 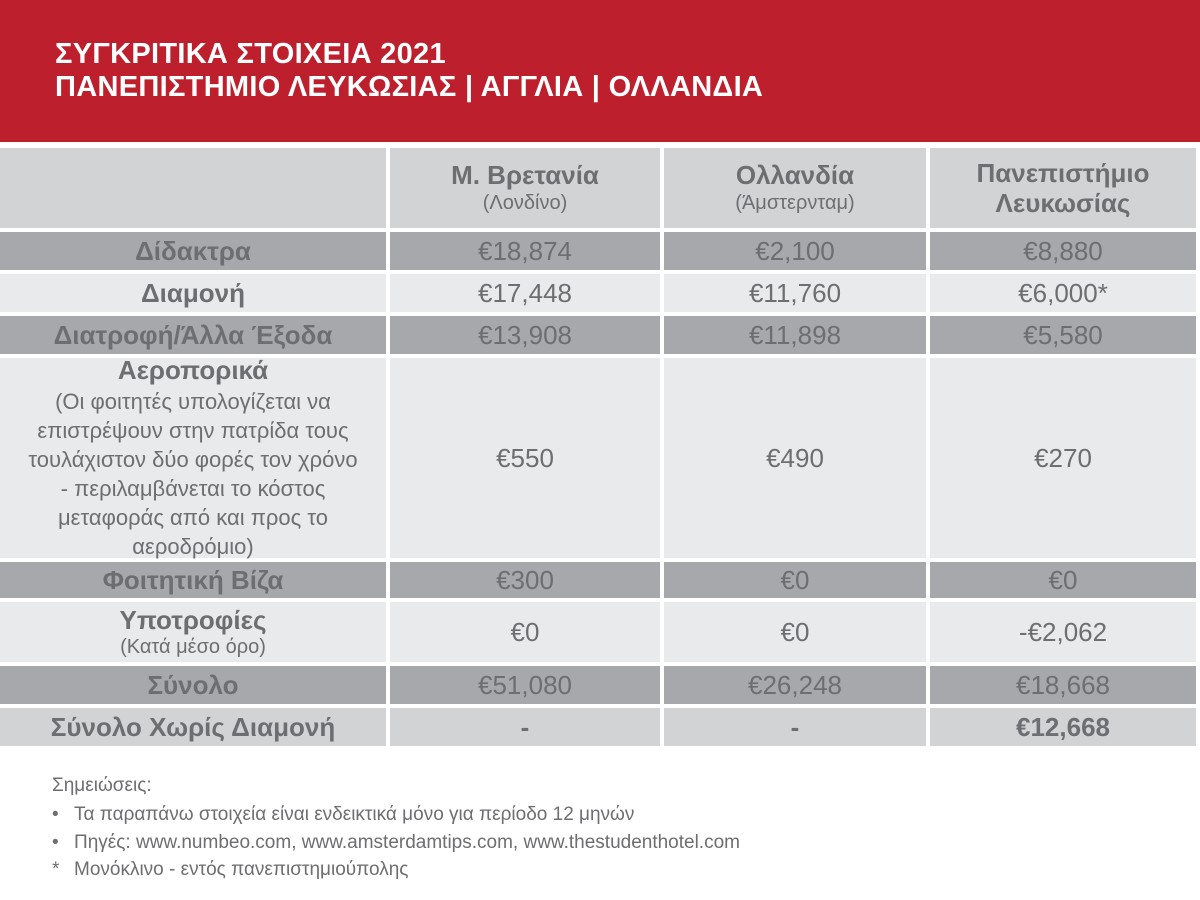 What do you see at coordinates (525, 685) in the screenshot?
I see `cell-total-uk: €51,080` at bounding box center [525, 685].